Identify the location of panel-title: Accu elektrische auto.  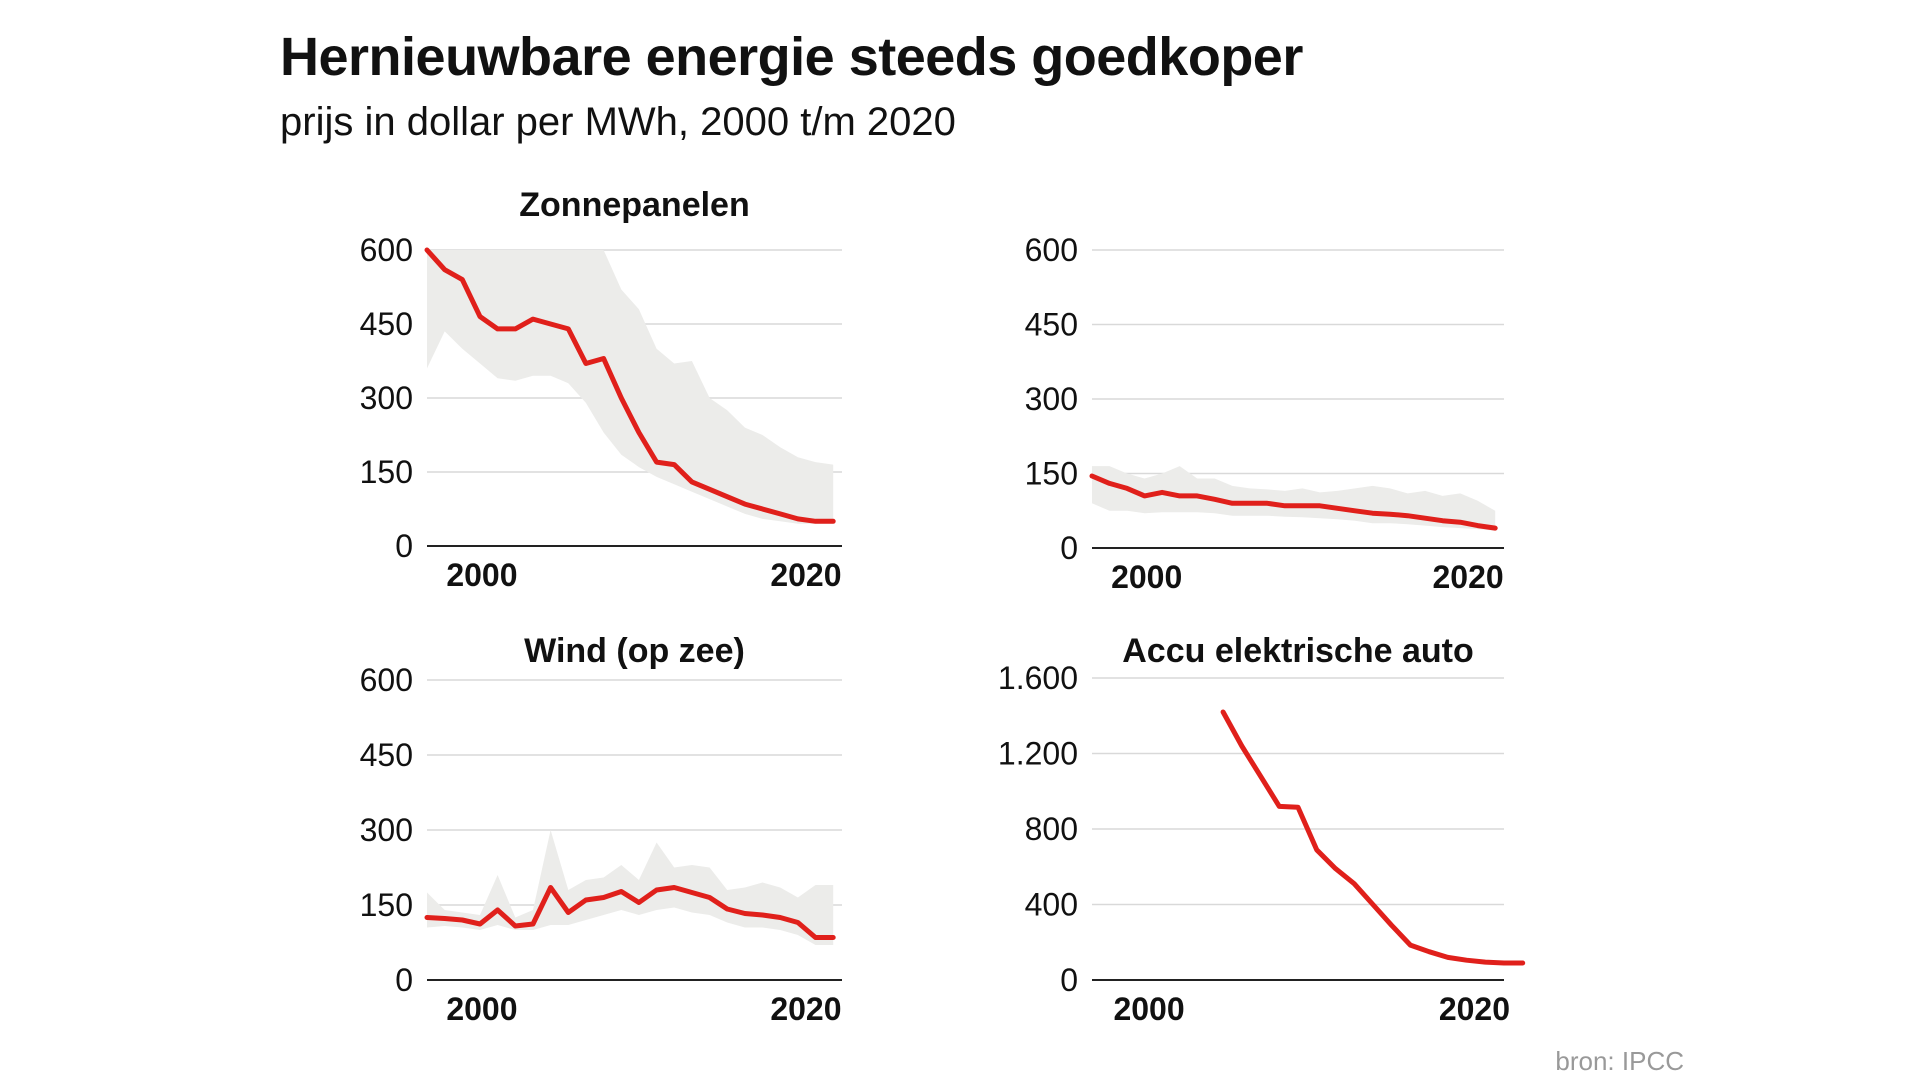
(1297, 651).